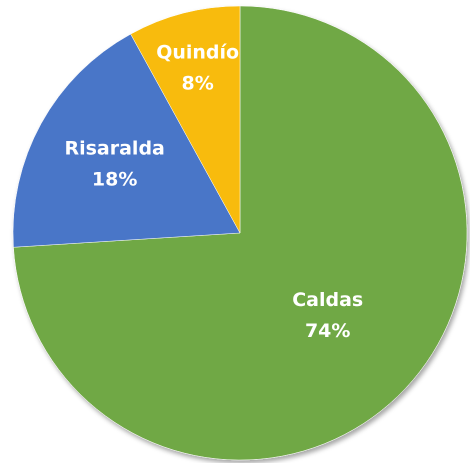 The width and height of the screenshot is (470, 463). What do you see at coordinates (114, 180) in the screenshot?
I see `slice-value-label: 18%` at bounding box center [114, 180].